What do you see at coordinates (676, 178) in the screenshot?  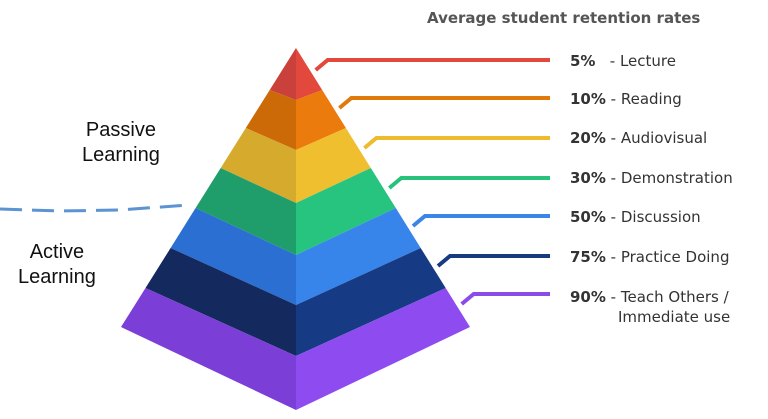 I see `level-name: Demonstration` at bounding box center [676, 178].